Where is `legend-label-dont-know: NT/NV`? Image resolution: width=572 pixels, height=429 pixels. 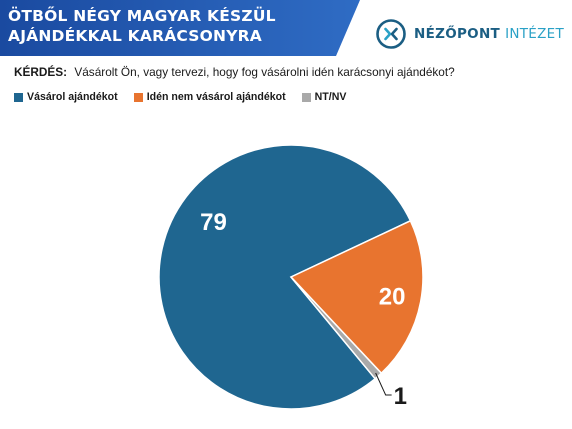
legend-label-dont-know: NT/NV is located at coordinates (330, 97).